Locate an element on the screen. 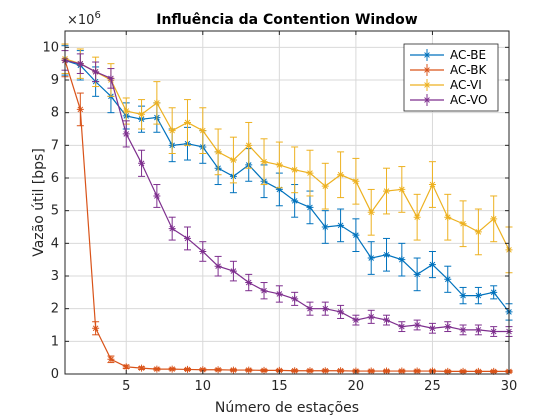 The height and width of the screenshot is (420, 560). x-tick-label: 15 is located at coordinates (279, 386).